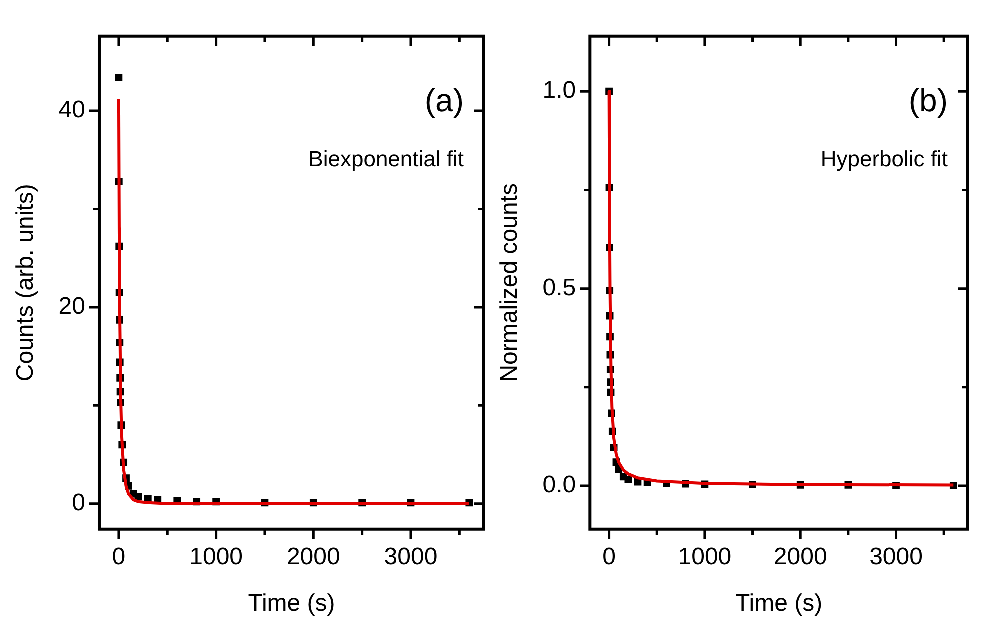 The width and height of the screenshot is (985, 621). What do you see at coordinates (559, 485) in the screenshot?
I see `y-tick-label: 0.0` at bounding box center [559, 485].